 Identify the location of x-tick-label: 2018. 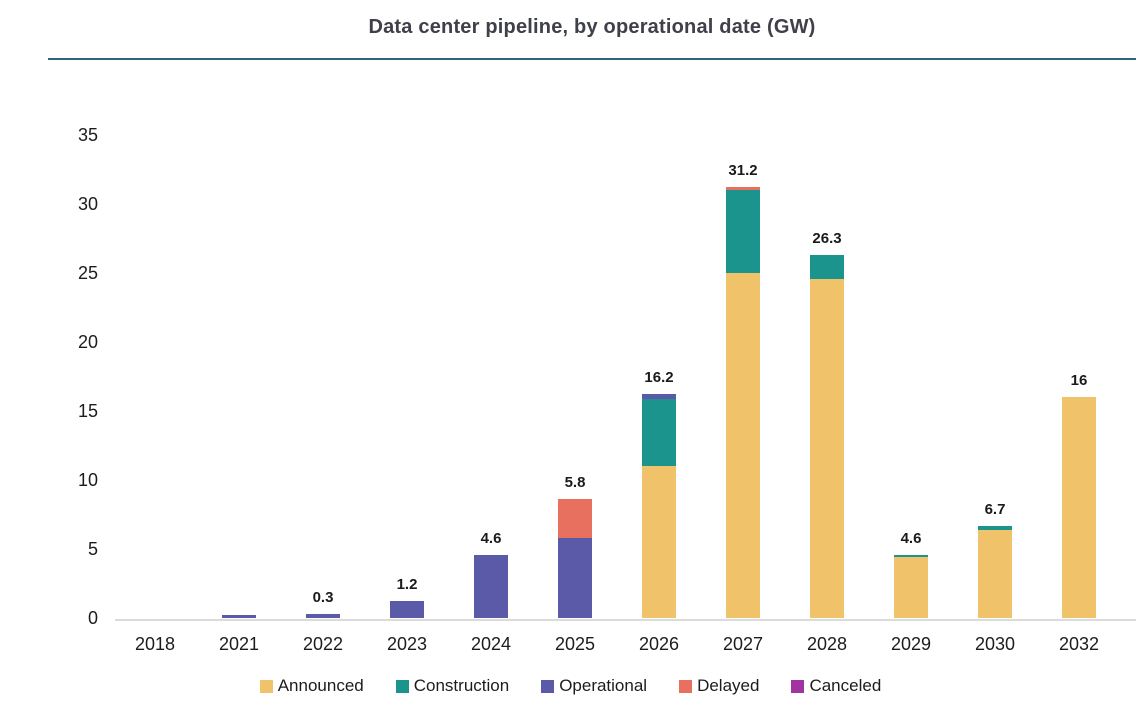
(155, 644).